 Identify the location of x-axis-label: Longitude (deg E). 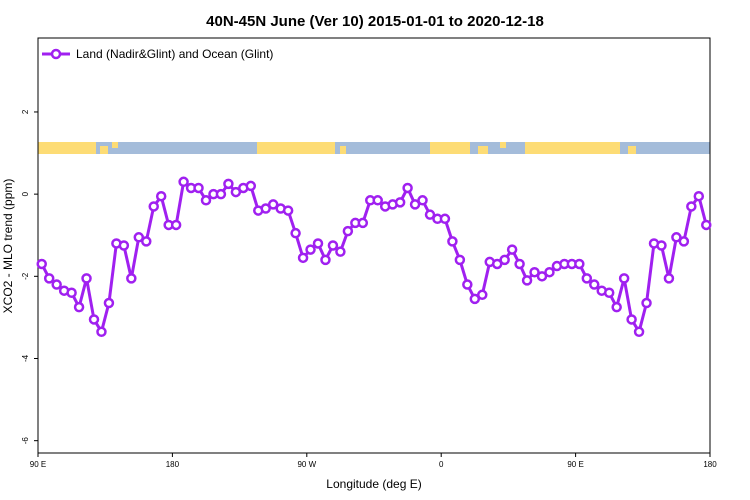
(373, 484).